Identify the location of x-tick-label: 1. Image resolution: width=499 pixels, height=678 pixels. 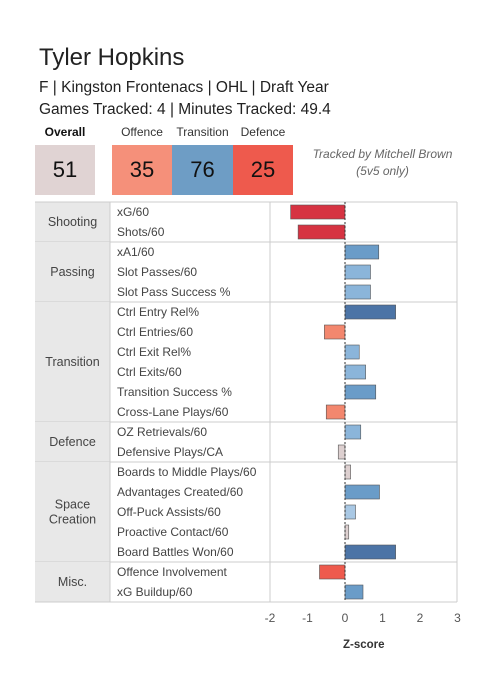
(382, 618).